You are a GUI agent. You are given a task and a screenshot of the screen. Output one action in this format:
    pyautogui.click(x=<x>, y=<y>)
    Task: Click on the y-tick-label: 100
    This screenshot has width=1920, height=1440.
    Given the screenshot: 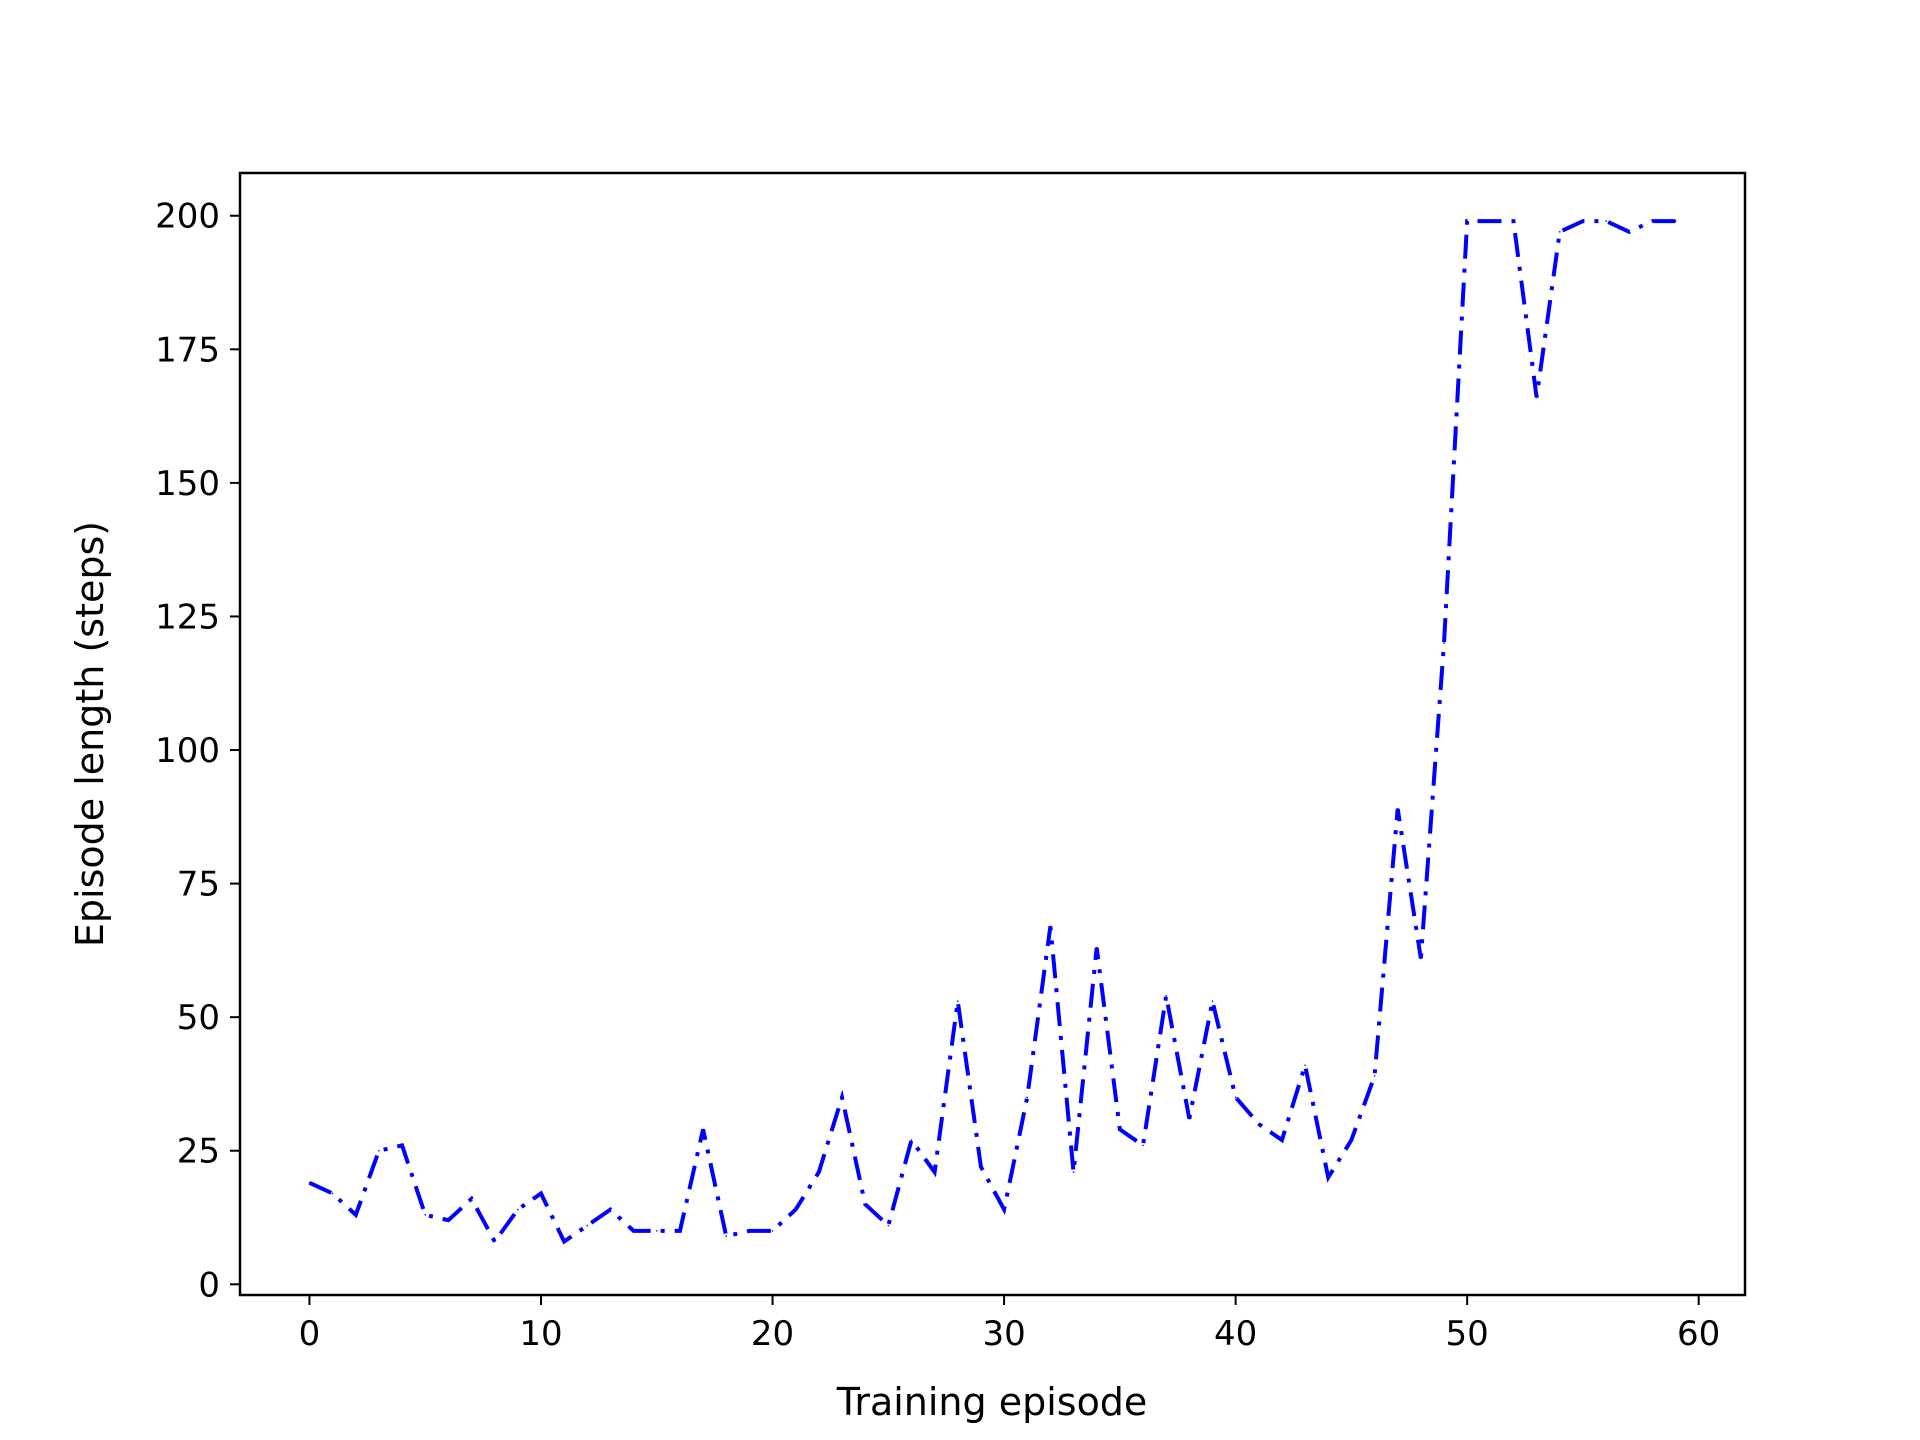 What is the action you would take?
    pyautogui.click(x=187, y=751)
    